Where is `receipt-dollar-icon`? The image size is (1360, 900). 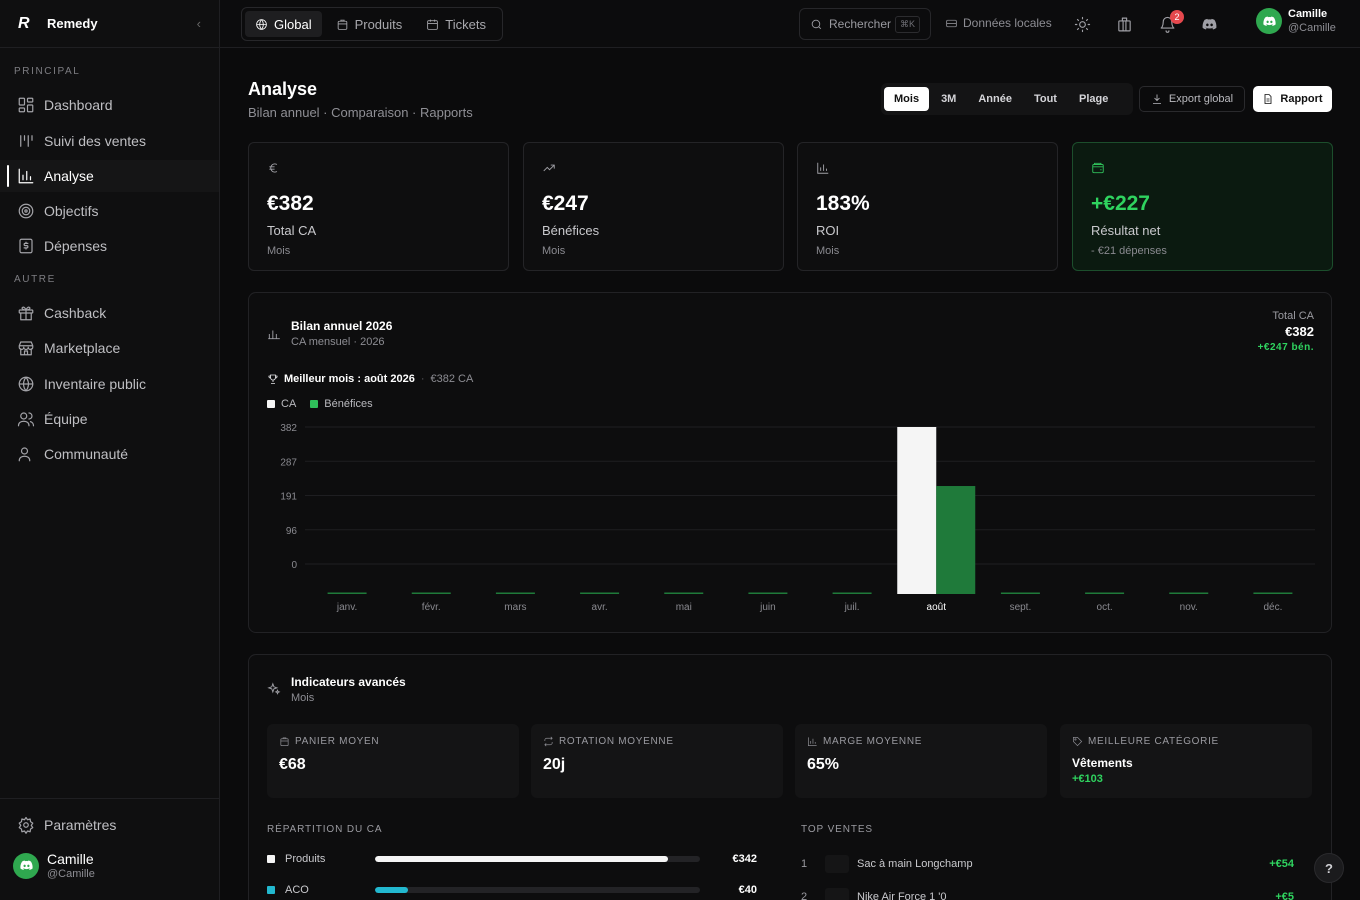
receipt-dollar-icon is located at coordinates (26, 246).